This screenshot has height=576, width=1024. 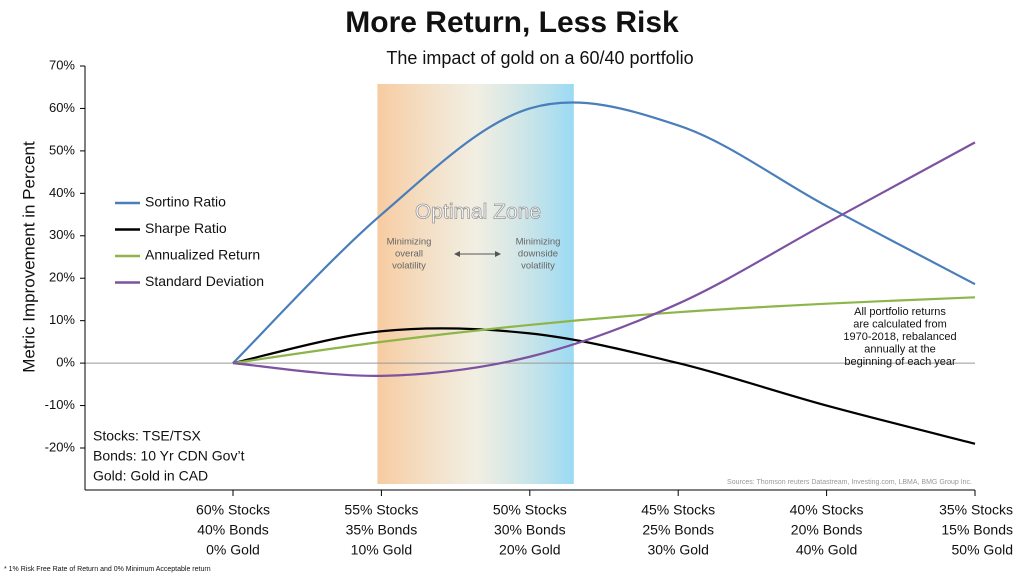 What do you see at coordinates (233, 510) in the screenshot?
I see `x-tick-label: 60% Stocks` at bounding box center [233, 510].